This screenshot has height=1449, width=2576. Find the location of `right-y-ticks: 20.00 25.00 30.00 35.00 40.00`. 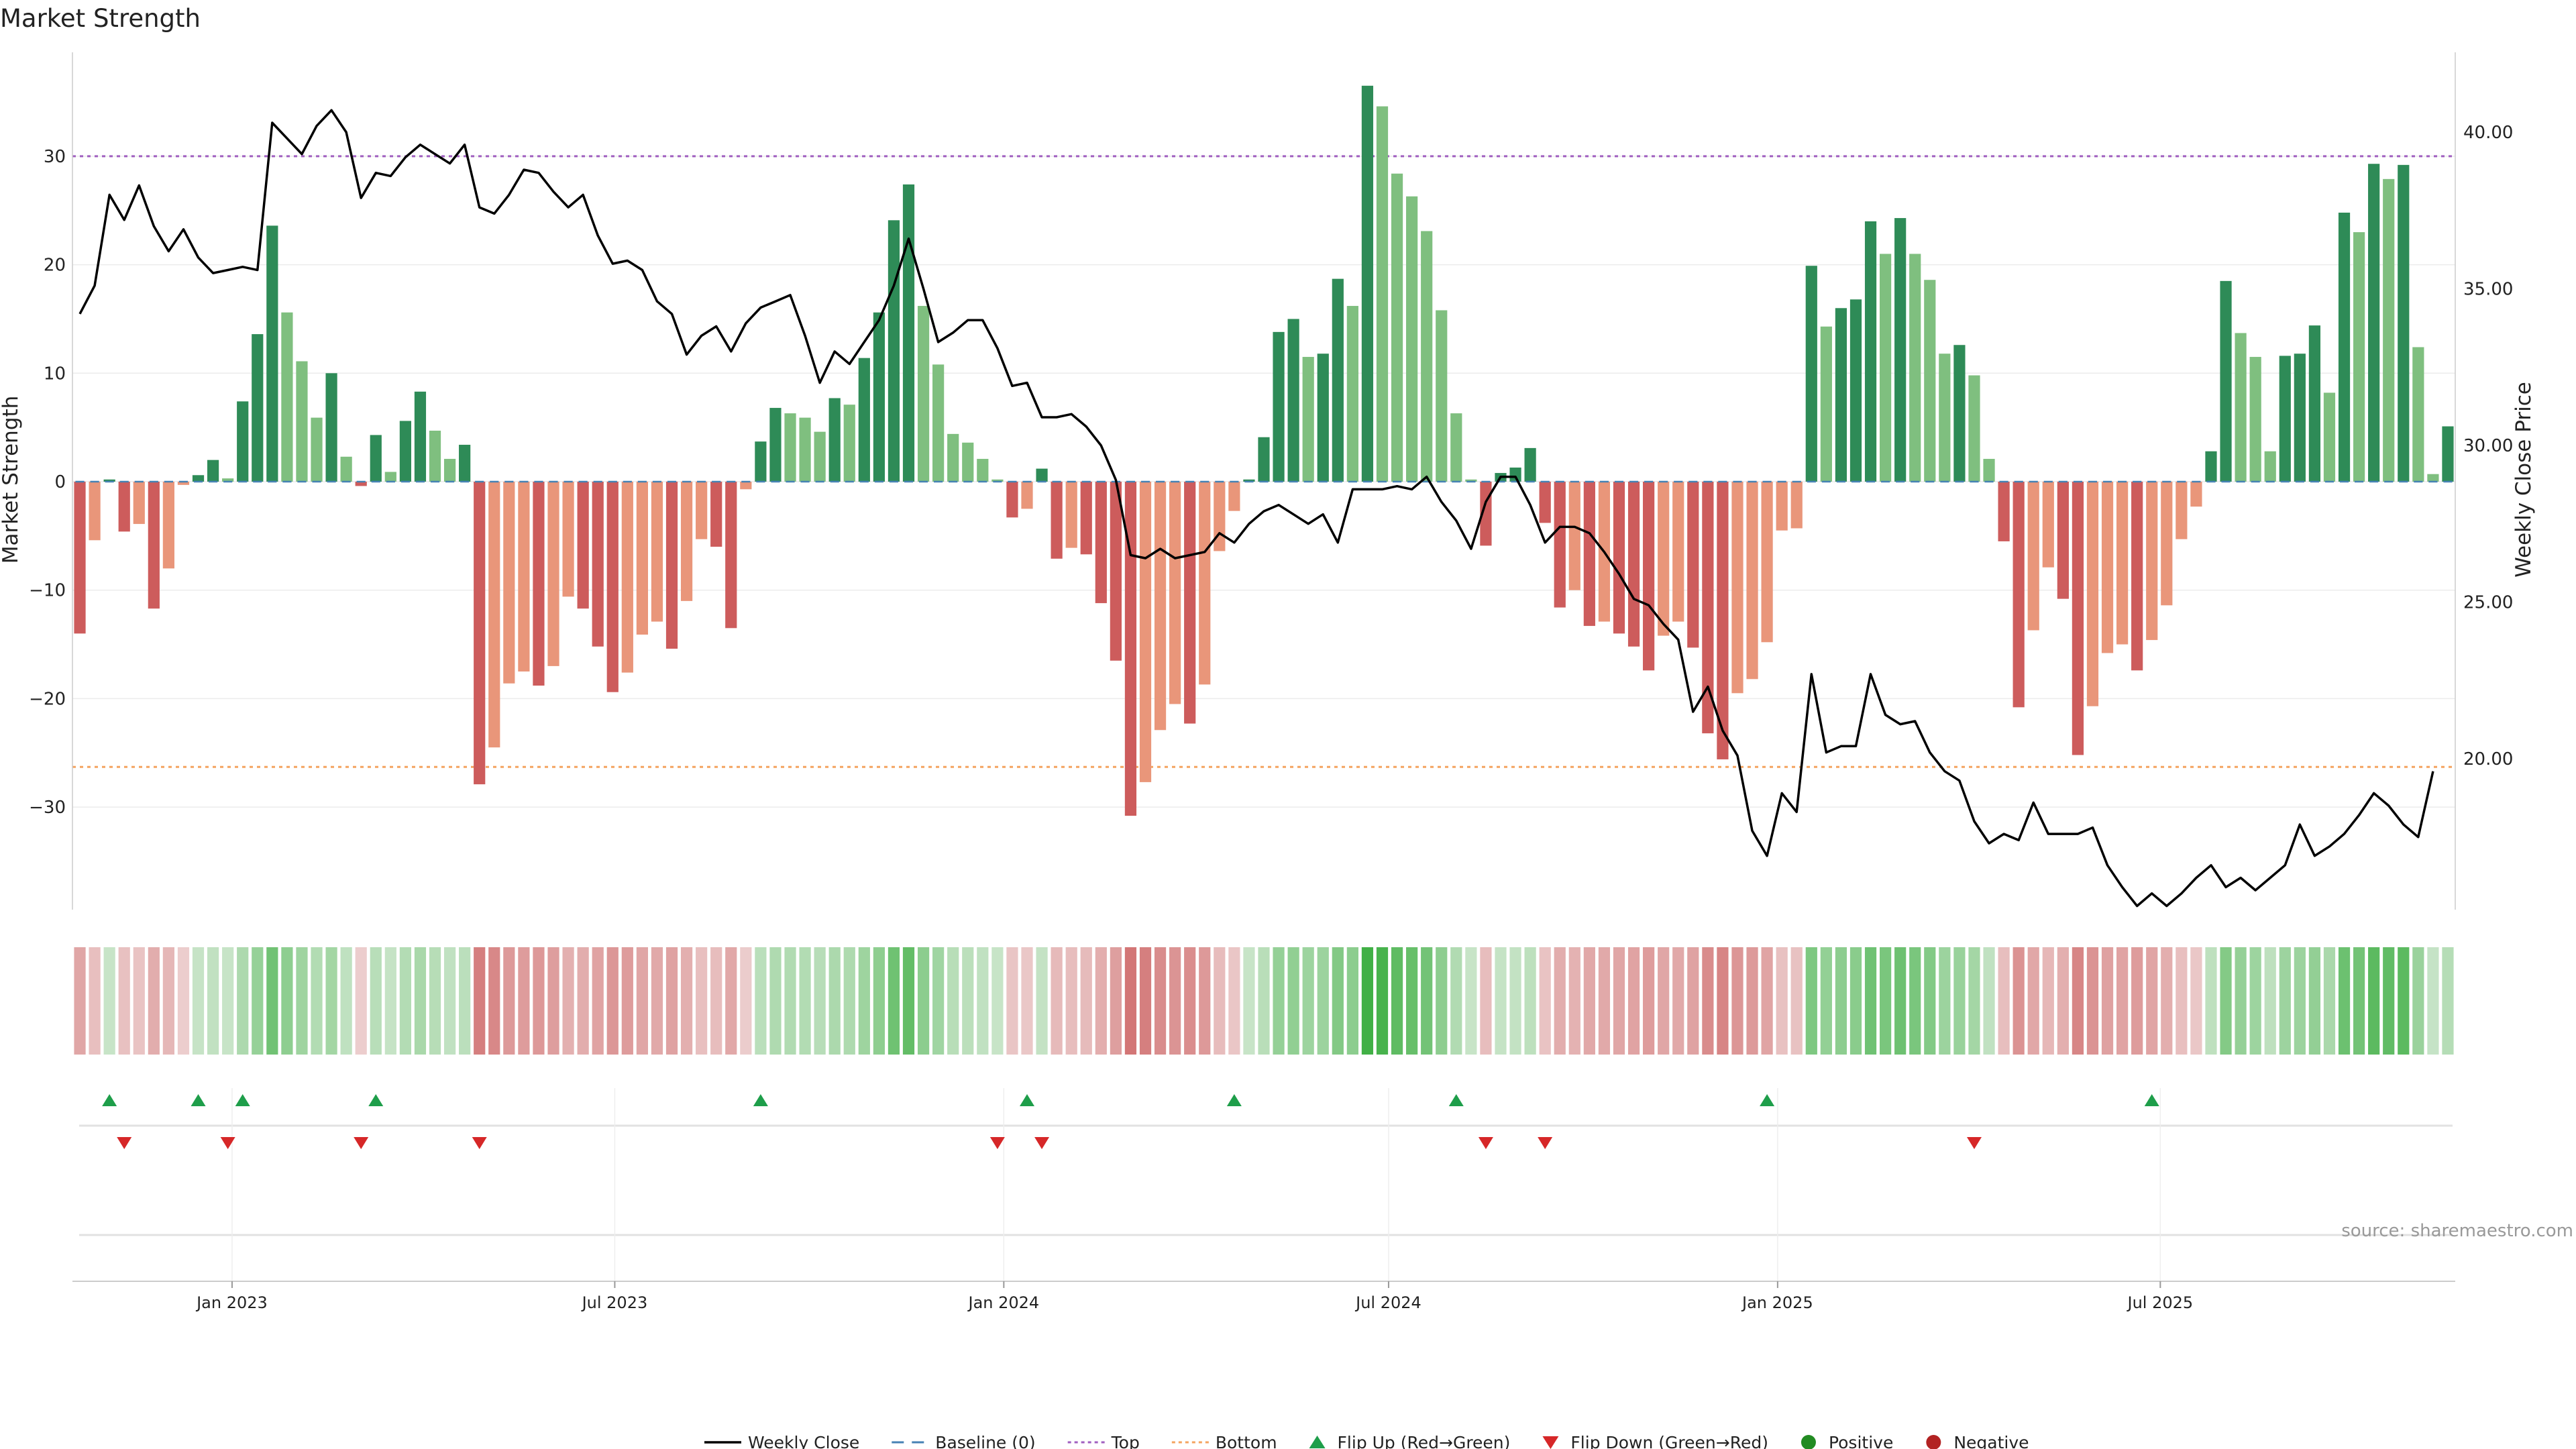

right-y-ticks: 20.00 25.00 30.00 35.00 40.00 is located at coordinates (2488, 446).